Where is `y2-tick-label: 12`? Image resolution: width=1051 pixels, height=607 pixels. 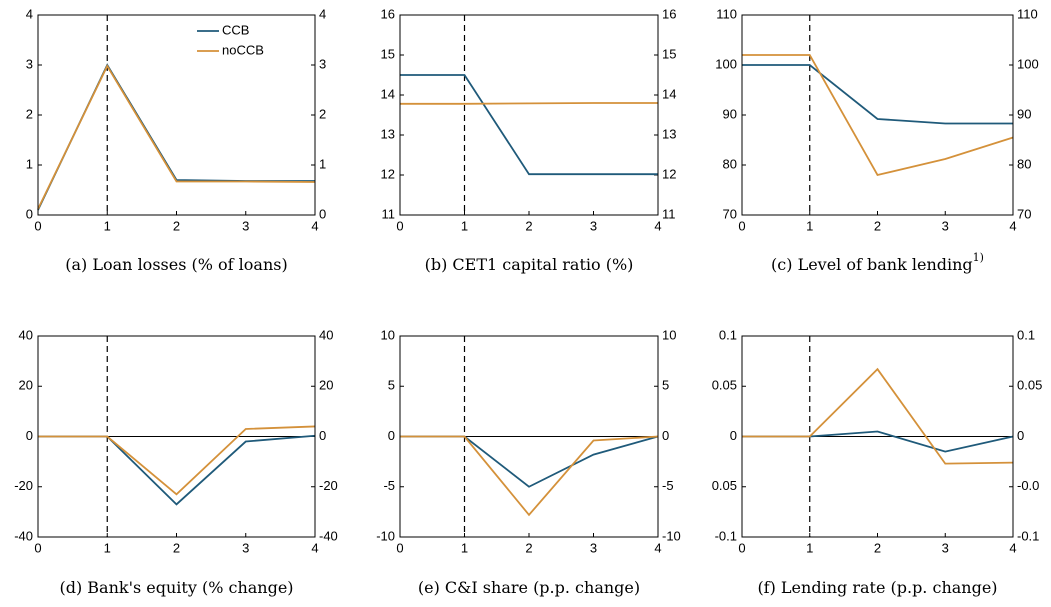
y2-tick-label: 12 is located at coordinates (669, 173).